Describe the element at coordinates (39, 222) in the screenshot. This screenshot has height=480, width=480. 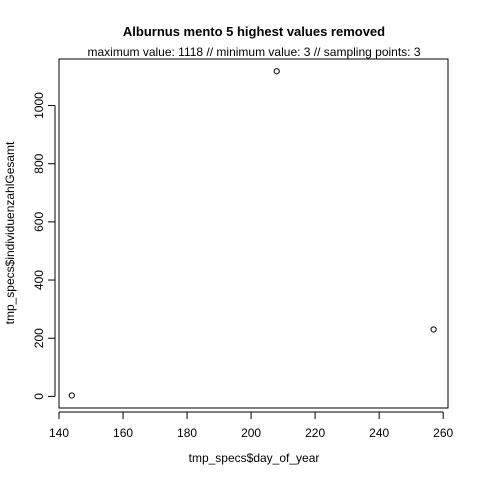
I see `y-tick-label: 600` at that location.